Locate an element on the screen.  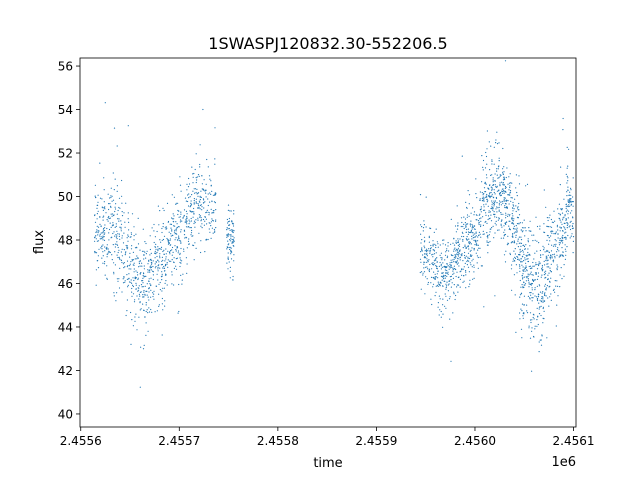
y-tick-label: 46 is located at coordinates (65, 284).